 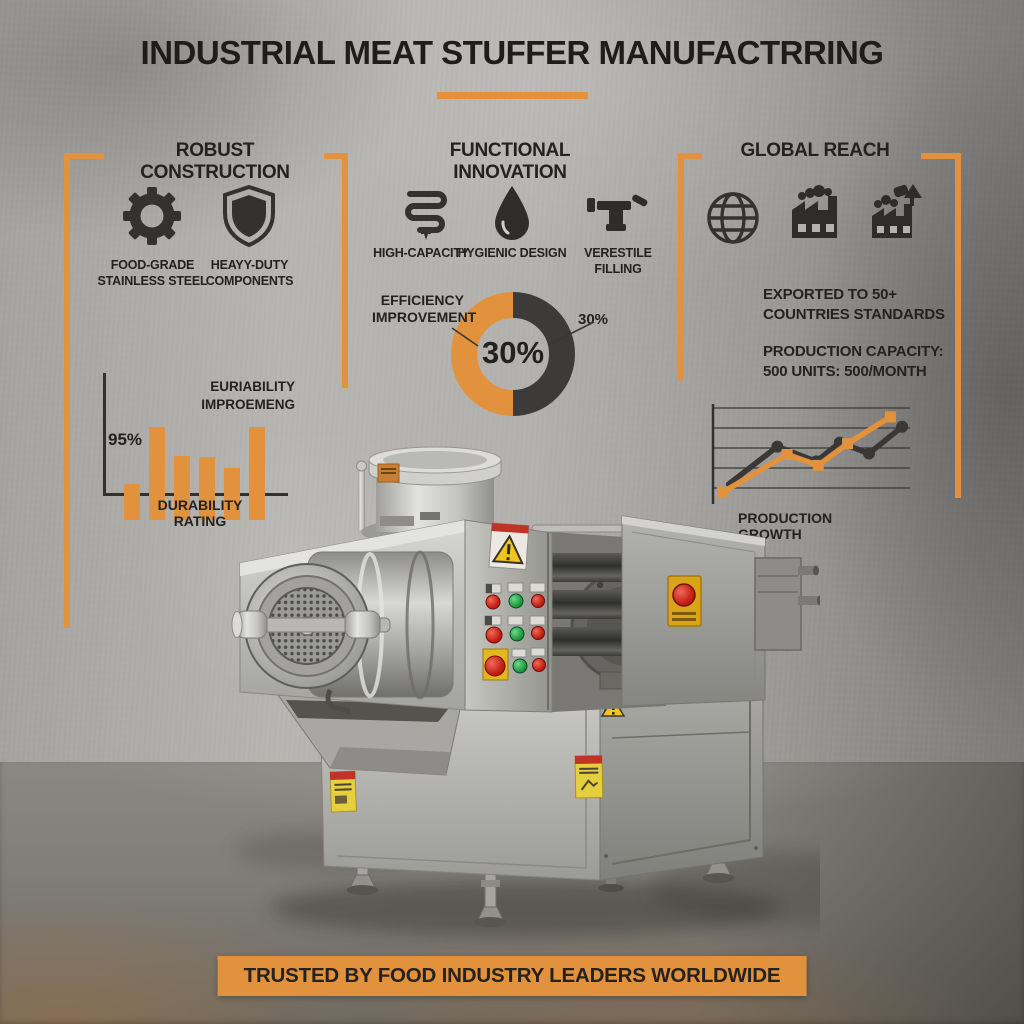 What do you see at coordinates (342, 632) in the screenshot?
I see `grinder-barrel` at bounding box center [342, 632].